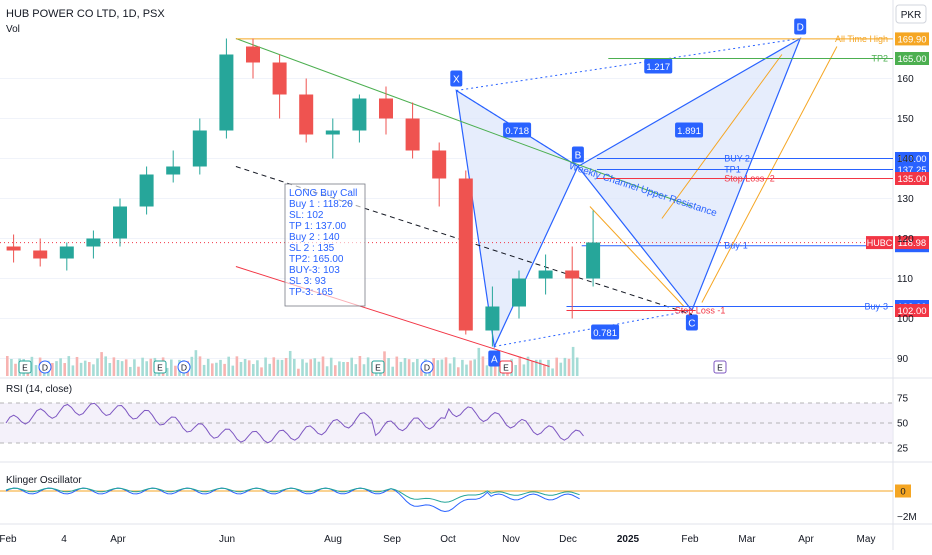 This screenshot has height=555, width=932. Describe the element at coordinates (44, 480) in the screenshot. I see `klinger-title: Klinger Oscillator` at that location.